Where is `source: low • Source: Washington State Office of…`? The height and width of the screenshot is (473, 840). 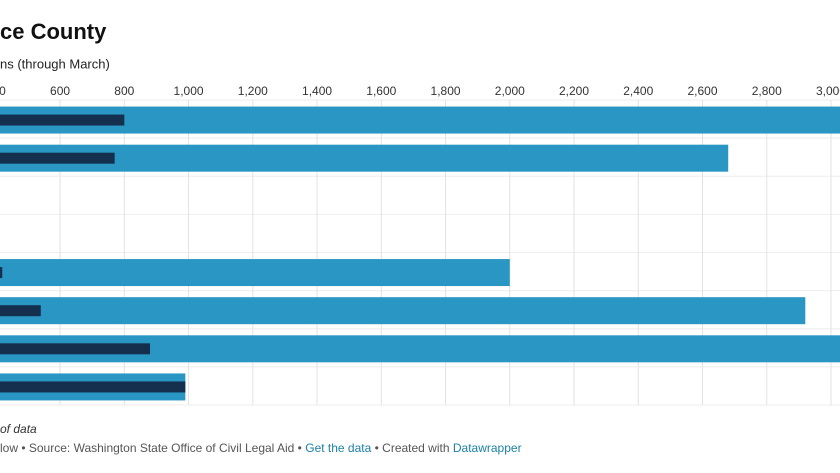
source: low • Source: Washington State Office of… is located at coordinates (151, 448).